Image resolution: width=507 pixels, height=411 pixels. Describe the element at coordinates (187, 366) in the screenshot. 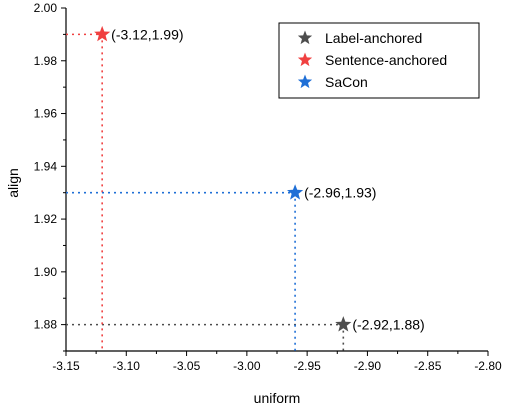

I see `x-tick-label: -3.05` at that location.